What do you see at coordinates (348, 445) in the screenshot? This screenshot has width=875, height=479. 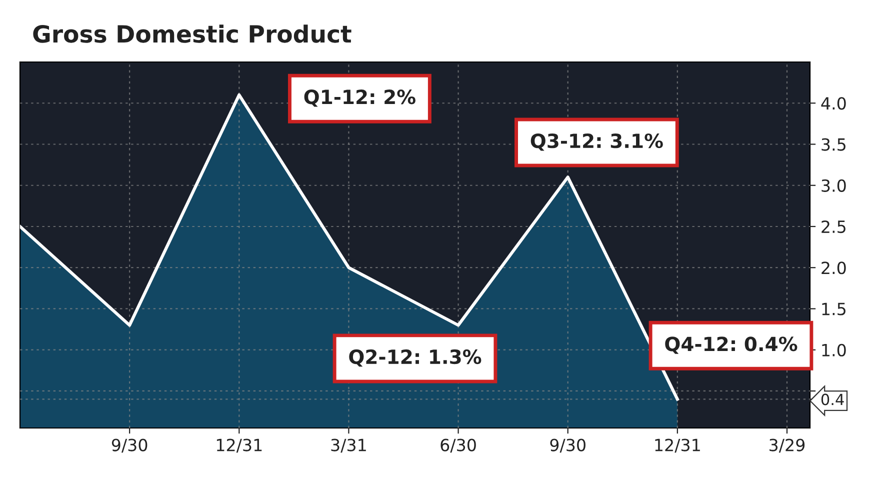 I see `x-tick-label: 3/31` at bounding box center [348, 445].